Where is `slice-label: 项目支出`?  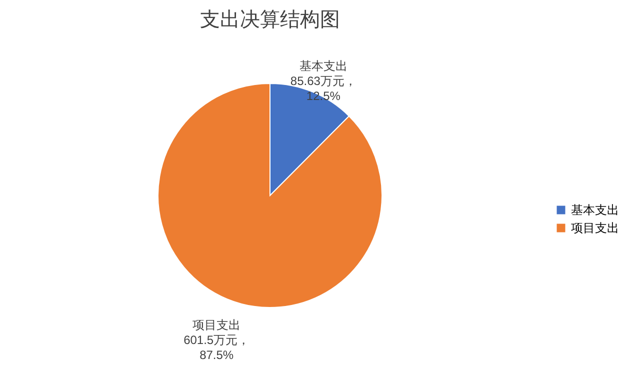
slice-label: 项目支出 is located at coordinates (216, 325).